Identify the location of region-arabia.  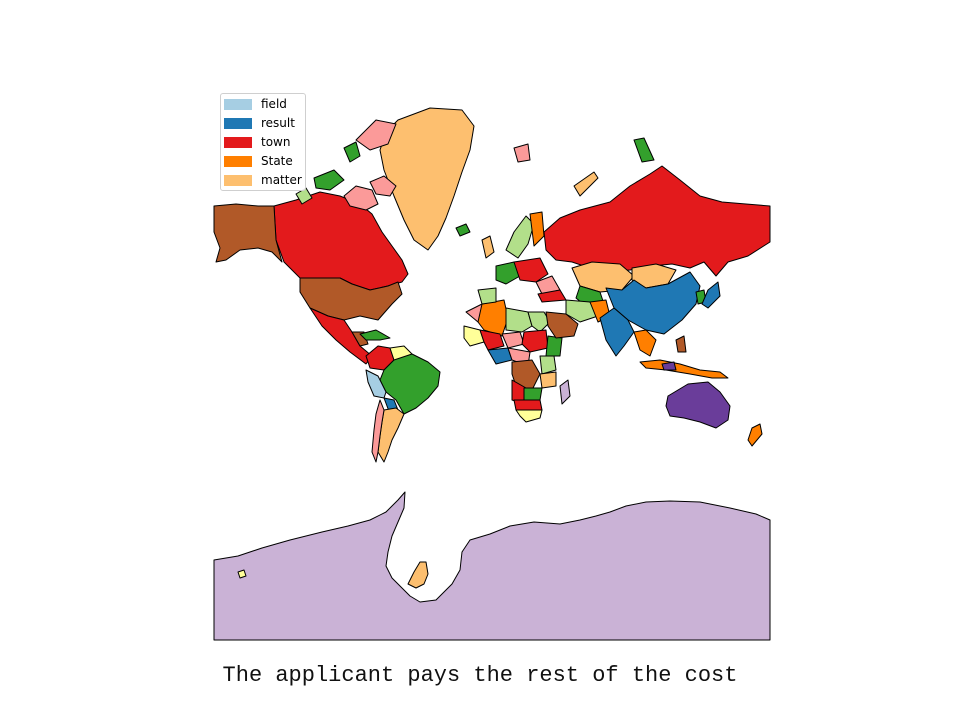
(562, 325).